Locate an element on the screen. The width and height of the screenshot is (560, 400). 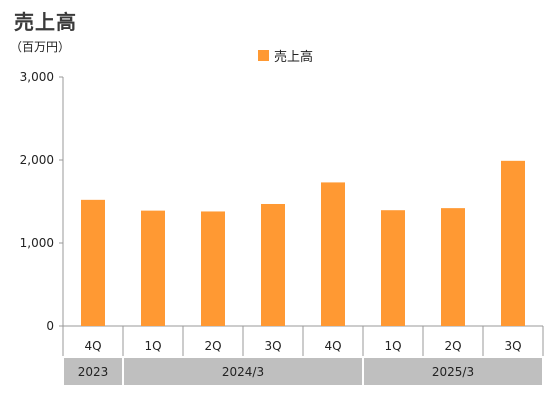
legend: 売上高 is located at coordinates (285, 55).